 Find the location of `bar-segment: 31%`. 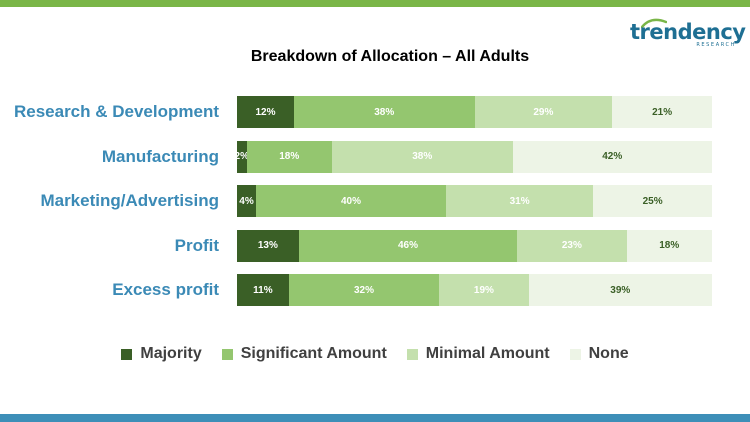

bar-segment: 31% is located at coordinates (520, 201).